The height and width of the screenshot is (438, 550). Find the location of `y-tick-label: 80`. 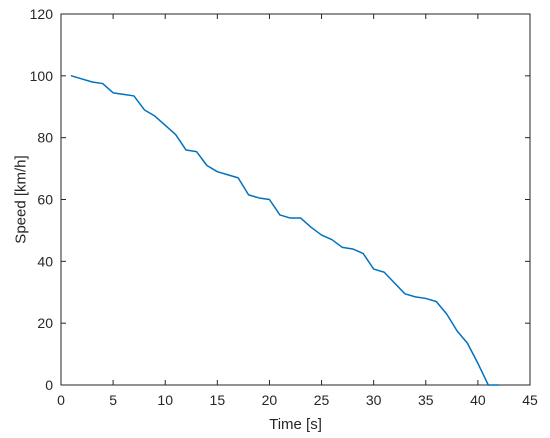

y-tick-label: 80 is located at coordinates (45, 138).